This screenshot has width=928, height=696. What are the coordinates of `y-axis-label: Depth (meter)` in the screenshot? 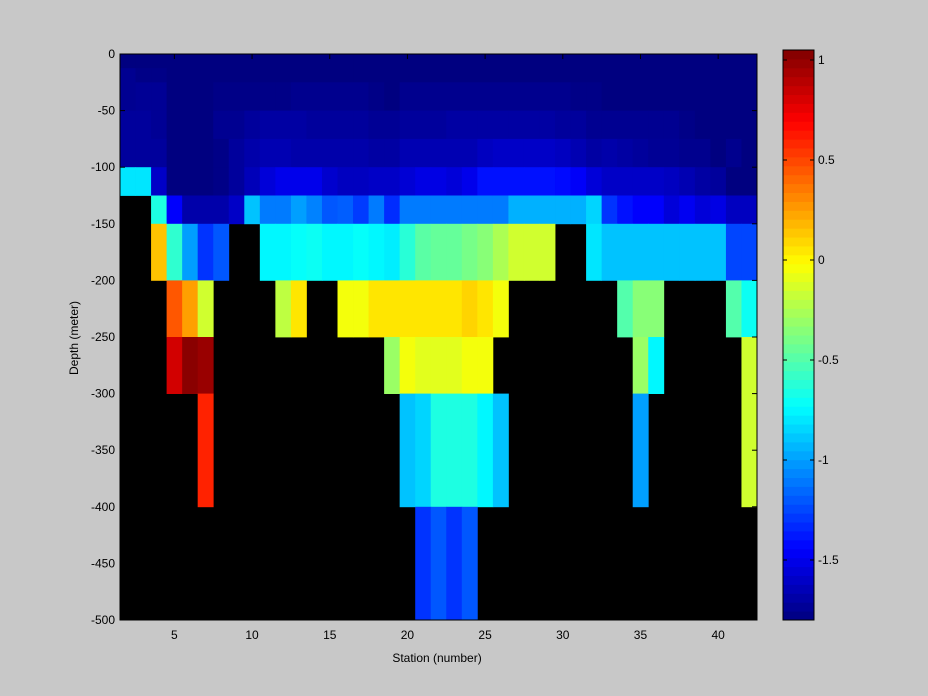 It's located at (74, 338).